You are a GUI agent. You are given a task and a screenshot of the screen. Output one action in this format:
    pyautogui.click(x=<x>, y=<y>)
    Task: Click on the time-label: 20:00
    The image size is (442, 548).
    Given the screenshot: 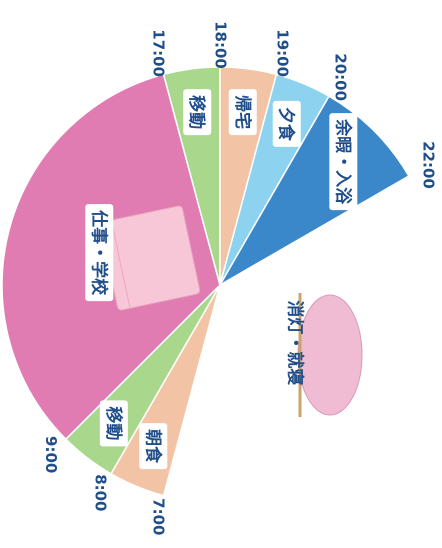 What is the action you would take?
    pyautogui.click(x=341, y=77)
    